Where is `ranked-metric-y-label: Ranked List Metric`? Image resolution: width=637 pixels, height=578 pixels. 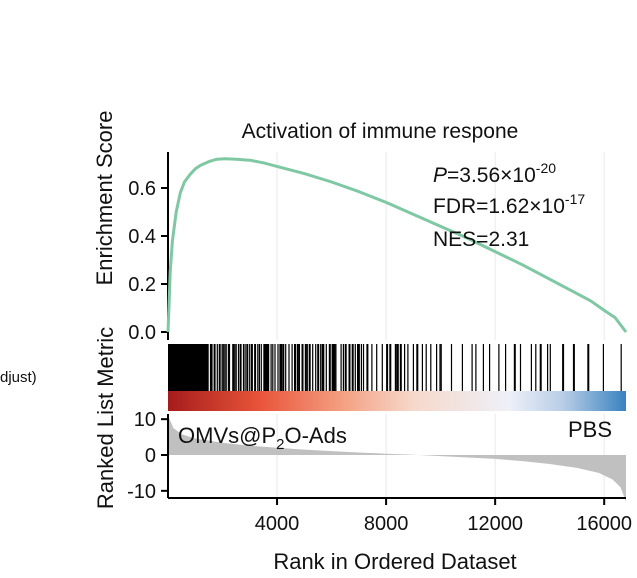
ranked-metric-y-label: Ranked List Metric is located at coordinates (105, 418).